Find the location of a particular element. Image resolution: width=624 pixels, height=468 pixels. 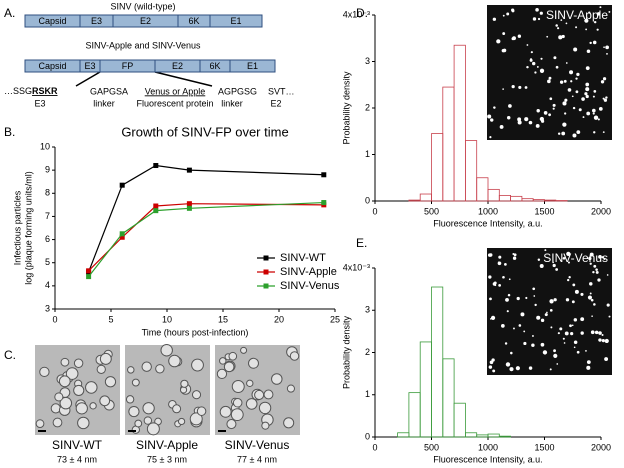

image-caption: SINV-WT is located at coordinates (77, 445).